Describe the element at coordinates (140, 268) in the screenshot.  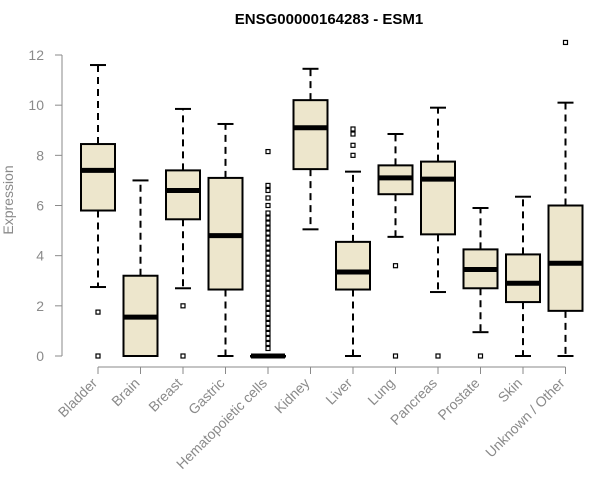
I see `box-brain` at that location.